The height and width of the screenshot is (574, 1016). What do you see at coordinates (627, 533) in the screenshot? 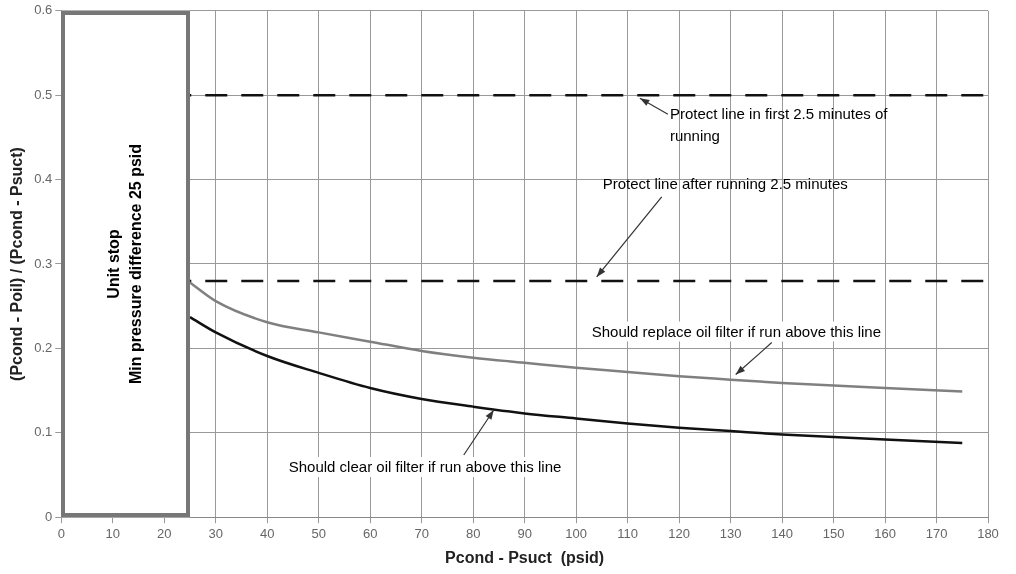
I see `x-tick-label: 110` at bounding box center [627, 533].